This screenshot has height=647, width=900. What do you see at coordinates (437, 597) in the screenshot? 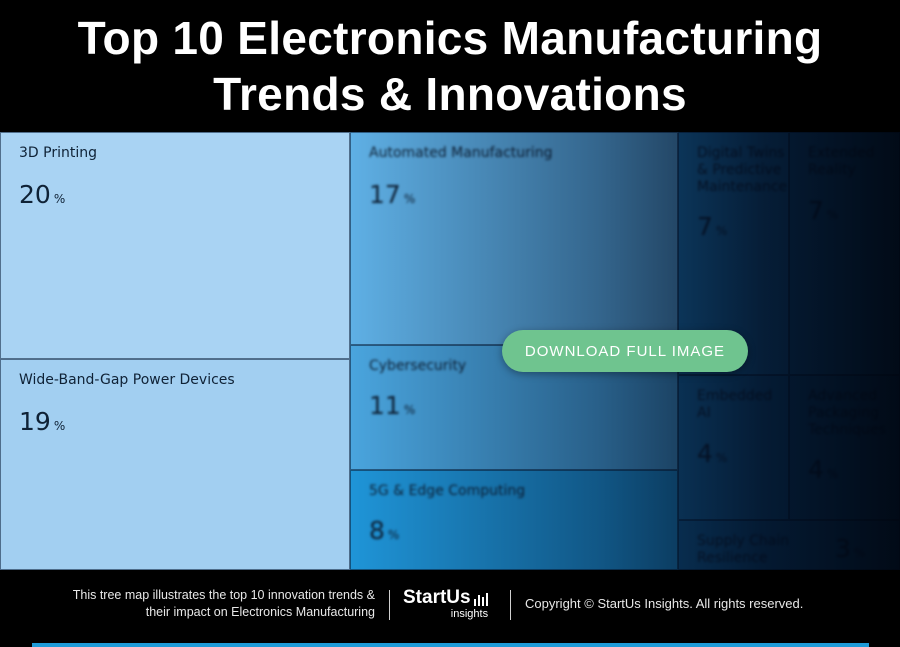
I see `brand-name: StartUs` at bounding box center [437, 597].